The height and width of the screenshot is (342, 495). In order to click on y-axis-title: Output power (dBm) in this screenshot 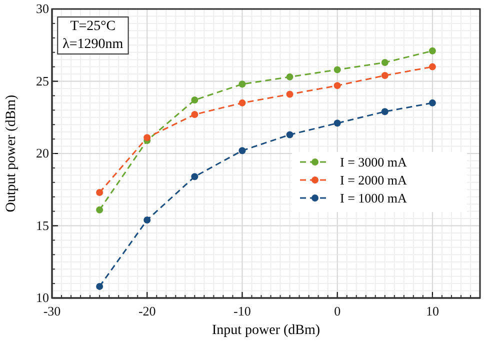, I will do `click(11, 153)`.